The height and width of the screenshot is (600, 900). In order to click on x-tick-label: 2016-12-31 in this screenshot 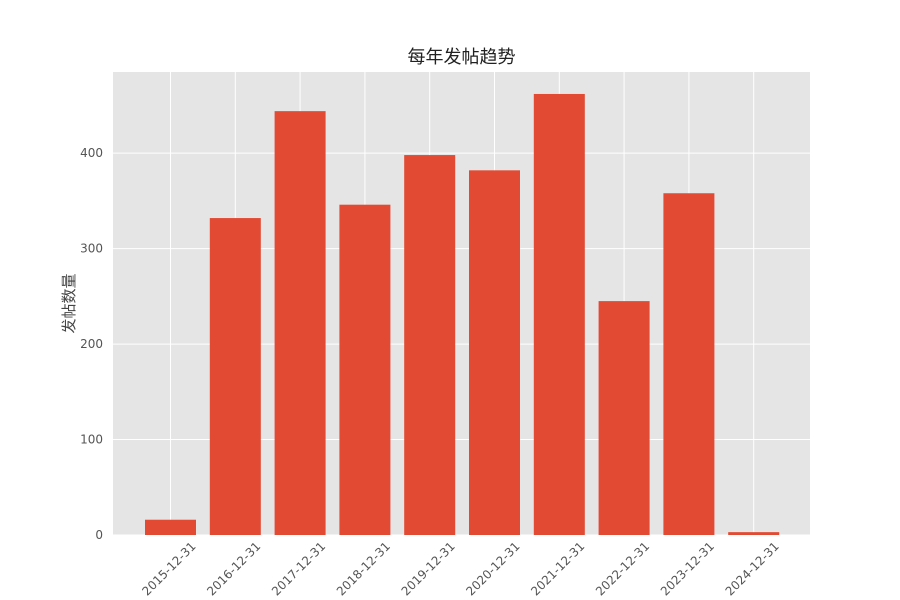, I will do `click(233, 568)`.